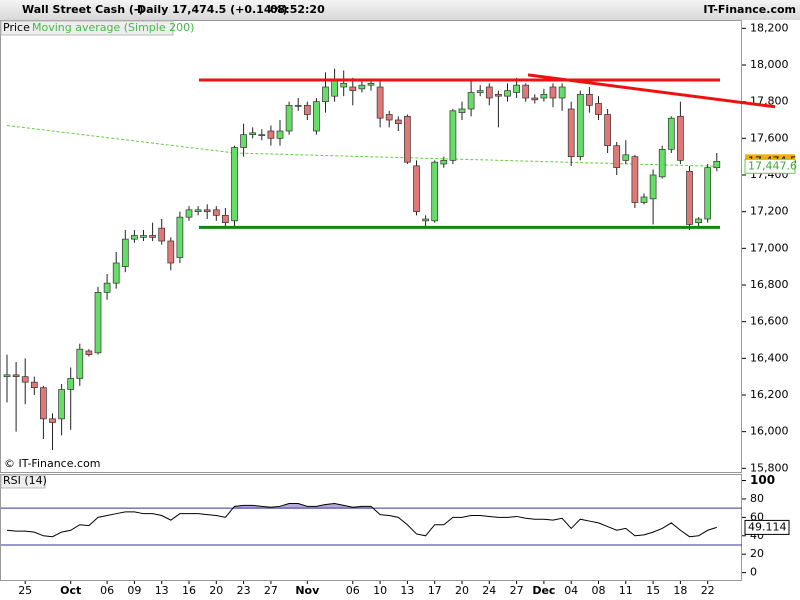 This screenshot has width=800, height=600. I want to click on x-tick-label: 17, so click(435, 590).